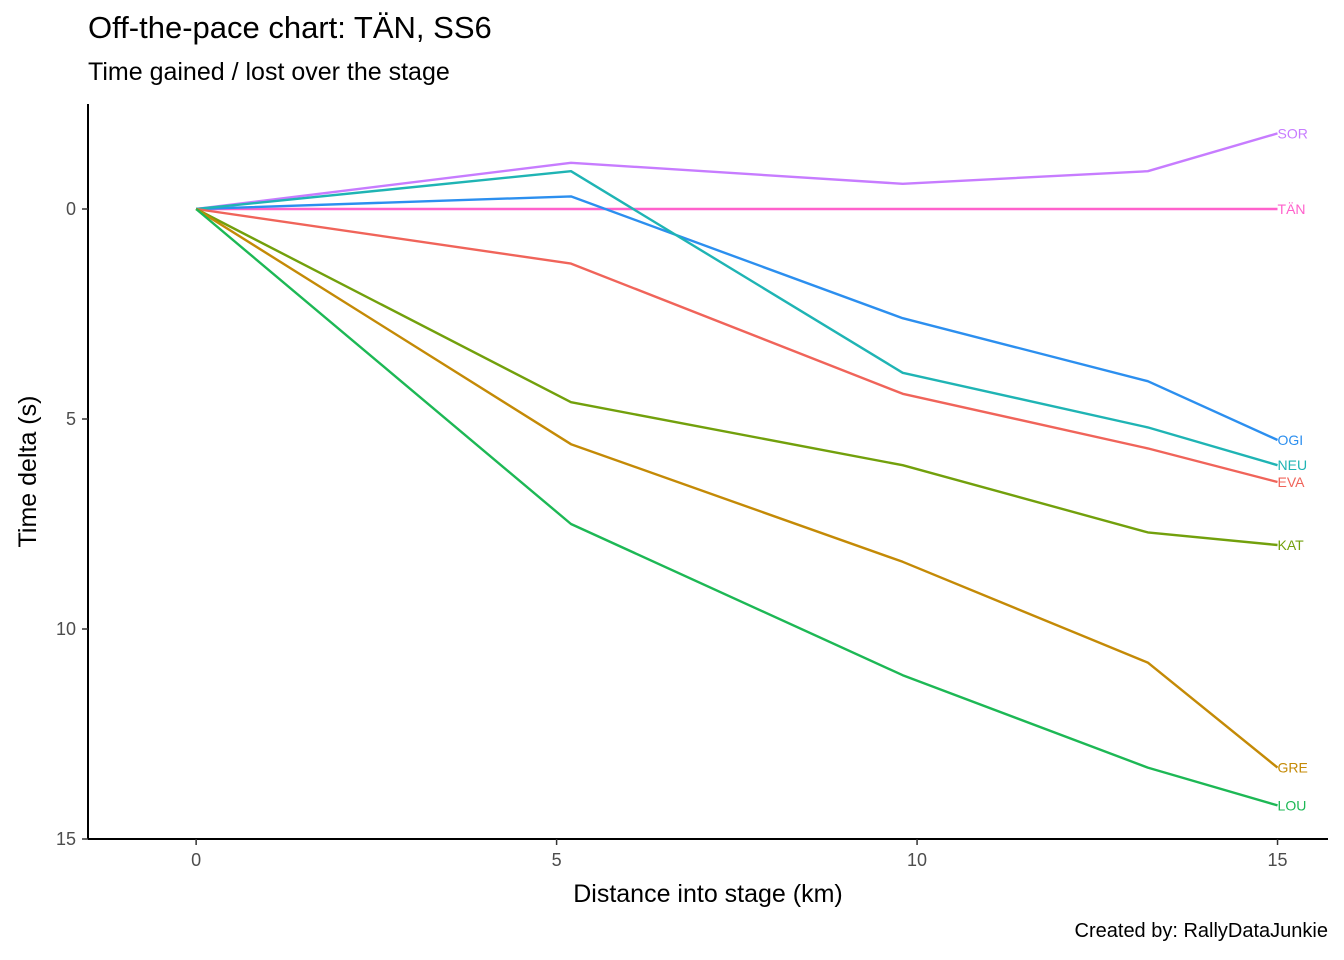  I want to click on series-label-neu: NEU, so click(1293, 465).